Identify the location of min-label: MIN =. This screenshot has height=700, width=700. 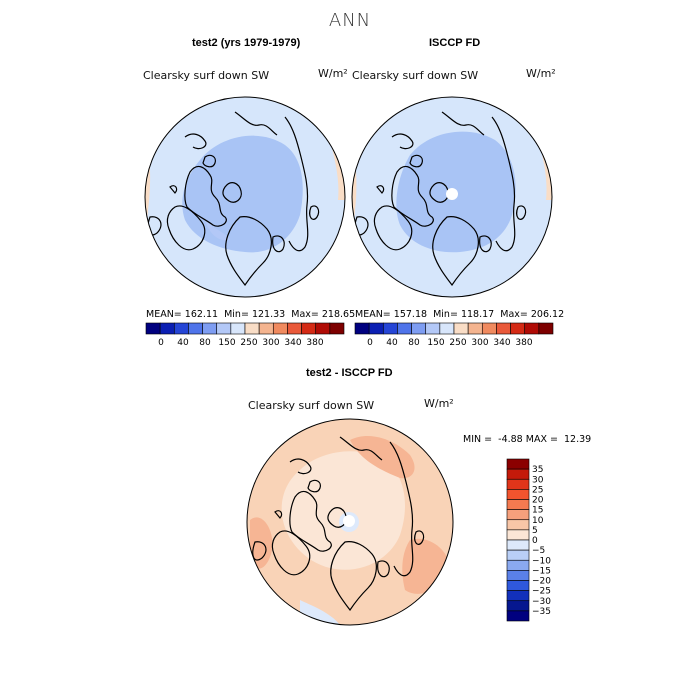
(478, 439).